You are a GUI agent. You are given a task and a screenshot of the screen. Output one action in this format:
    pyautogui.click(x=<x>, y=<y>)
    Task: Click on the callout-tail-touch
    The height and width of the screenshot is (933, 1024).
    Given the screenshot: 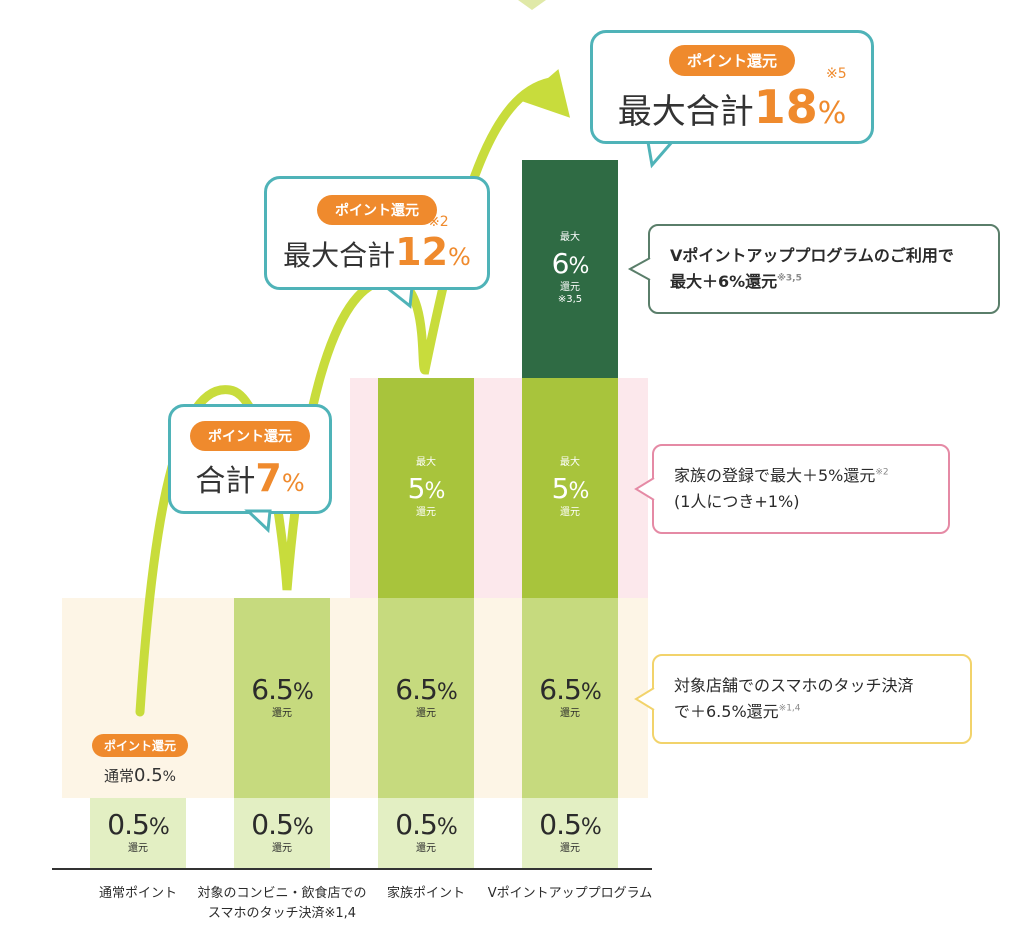 What is the action you would take?
    pyautogui.click(x=644, y=699)
    